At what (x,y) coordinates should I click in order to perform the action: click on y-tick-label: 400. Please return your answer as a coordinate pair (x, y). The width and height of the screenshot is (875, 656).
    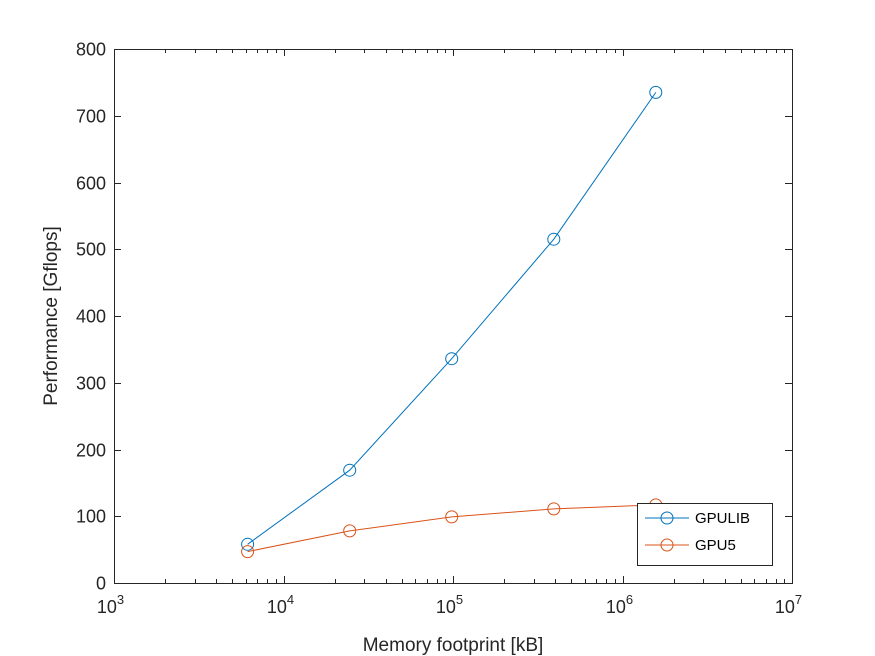
    Looking at the image, I should click on (91, 317).